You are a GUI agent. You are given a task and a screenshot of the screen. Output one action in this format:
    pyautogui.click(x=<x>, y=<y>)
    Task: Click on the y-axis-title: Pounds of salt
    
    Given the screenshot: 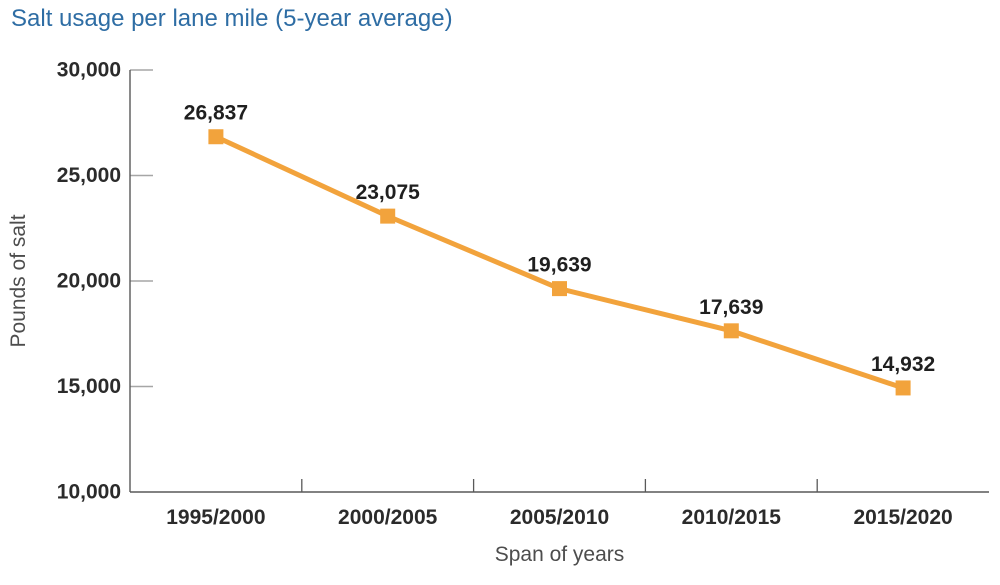 What is the action you would take?
    pyautogui.click(x=18, y=280)
    